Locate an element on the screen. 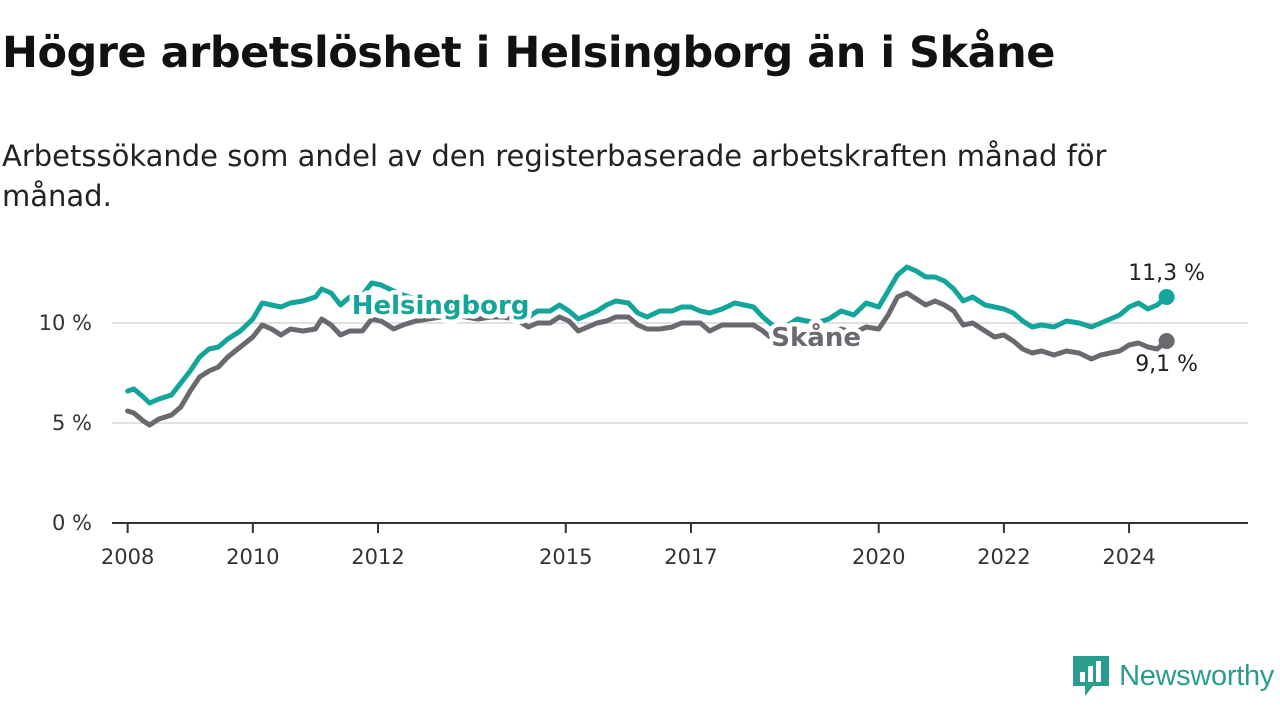 Image resolution: width=1280 pixels, height=720 pixels. series-label-helsingborg: Helsingborg is located at coordinates (441, 306).